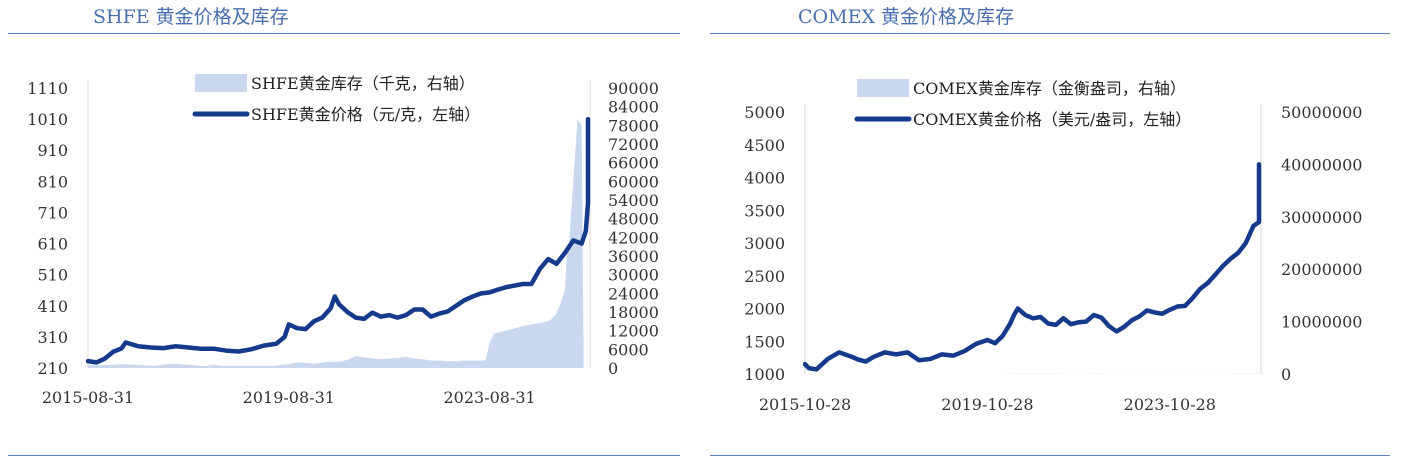 The image size is (1410, 466). I want to click on y-right-tick-label: 90000, so click(633, 88).